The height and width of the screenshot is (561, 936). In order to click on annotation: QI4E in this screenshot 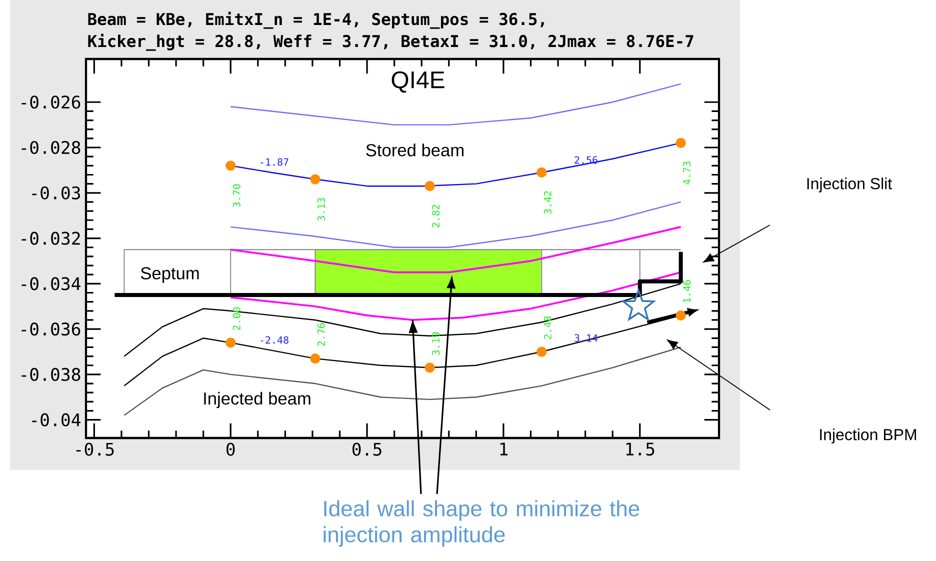, I will do `click(418, 82)`.